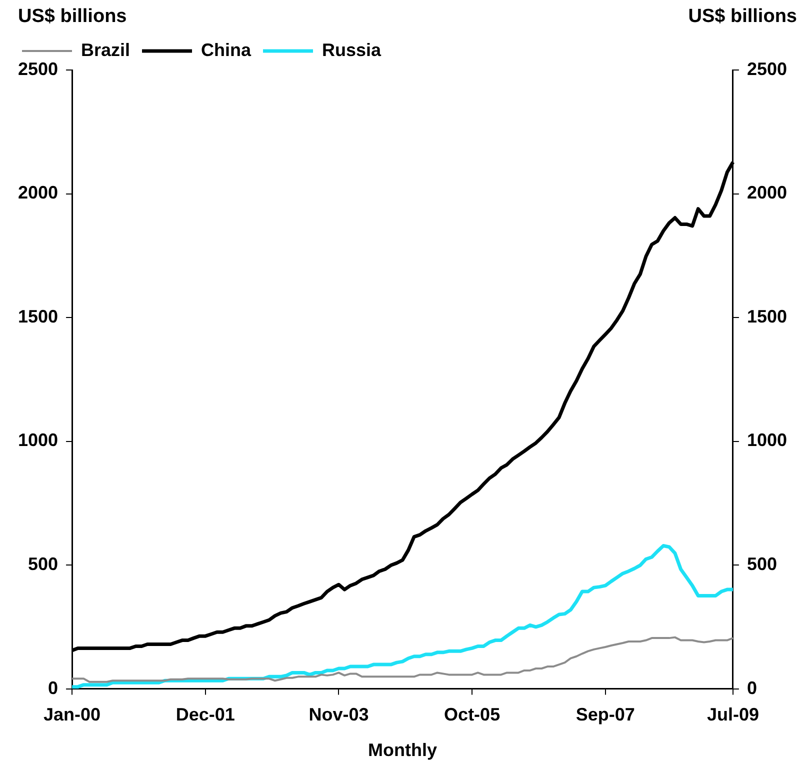 Image resolution: width=805 pixels, height=772 pixels. What do you see at coordinates (72, 17) in the screenshot?
I see `y-axis-title: US$ billions` at bounding box center [72, 17].